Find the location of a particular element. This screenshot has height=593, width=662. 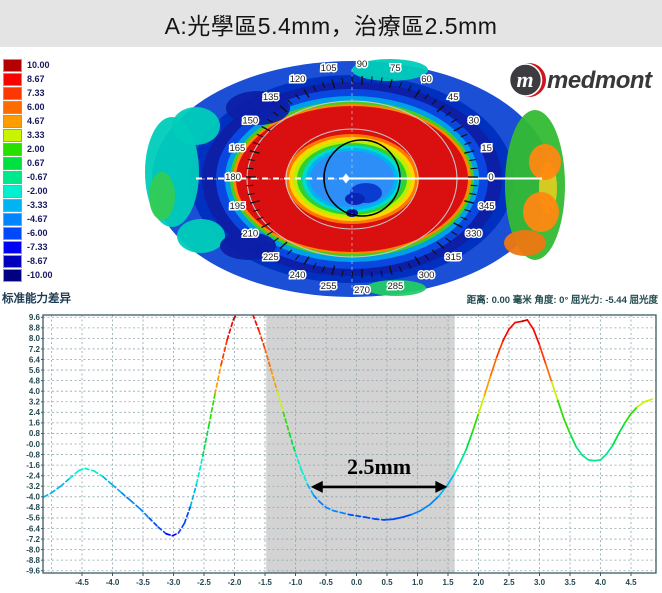

color-scale-value: -3.33 is located at coordinates (37, 205).